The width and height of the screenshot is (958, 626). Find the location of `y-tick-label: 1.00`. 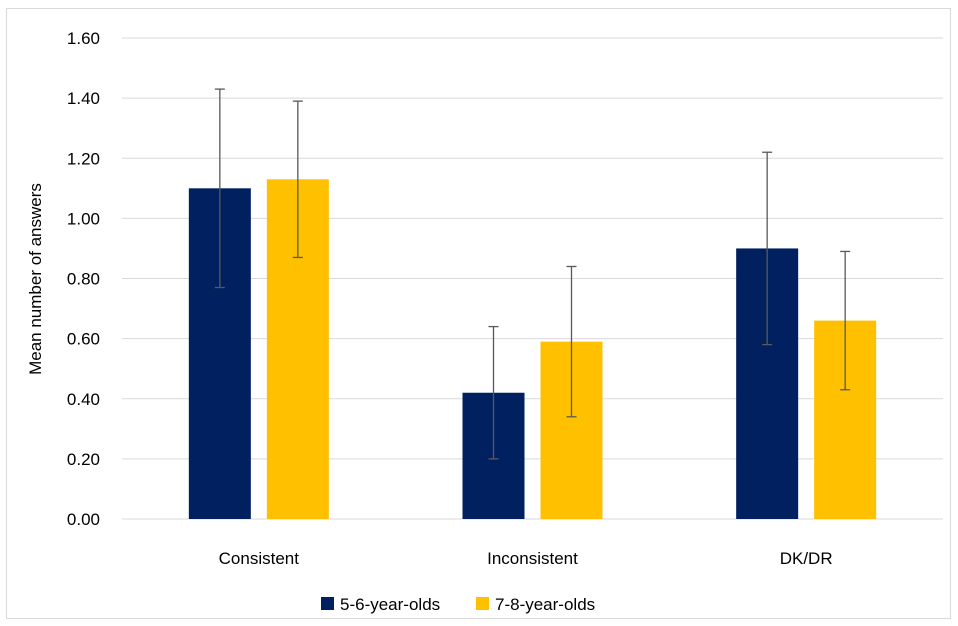

y-tick-label: 1.00 is located at coordinates (83, 218).